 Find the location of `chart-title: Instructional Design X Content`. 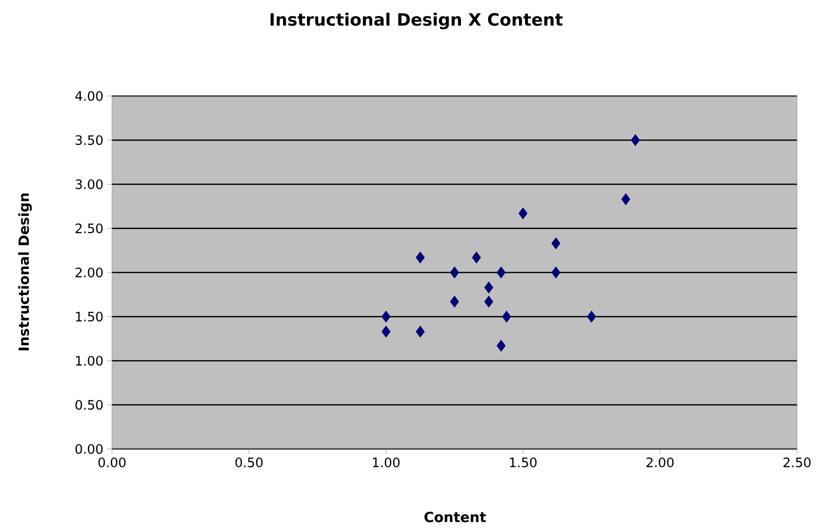

chart-title: Instructional Design X Content is located at coordinates (416, 21).